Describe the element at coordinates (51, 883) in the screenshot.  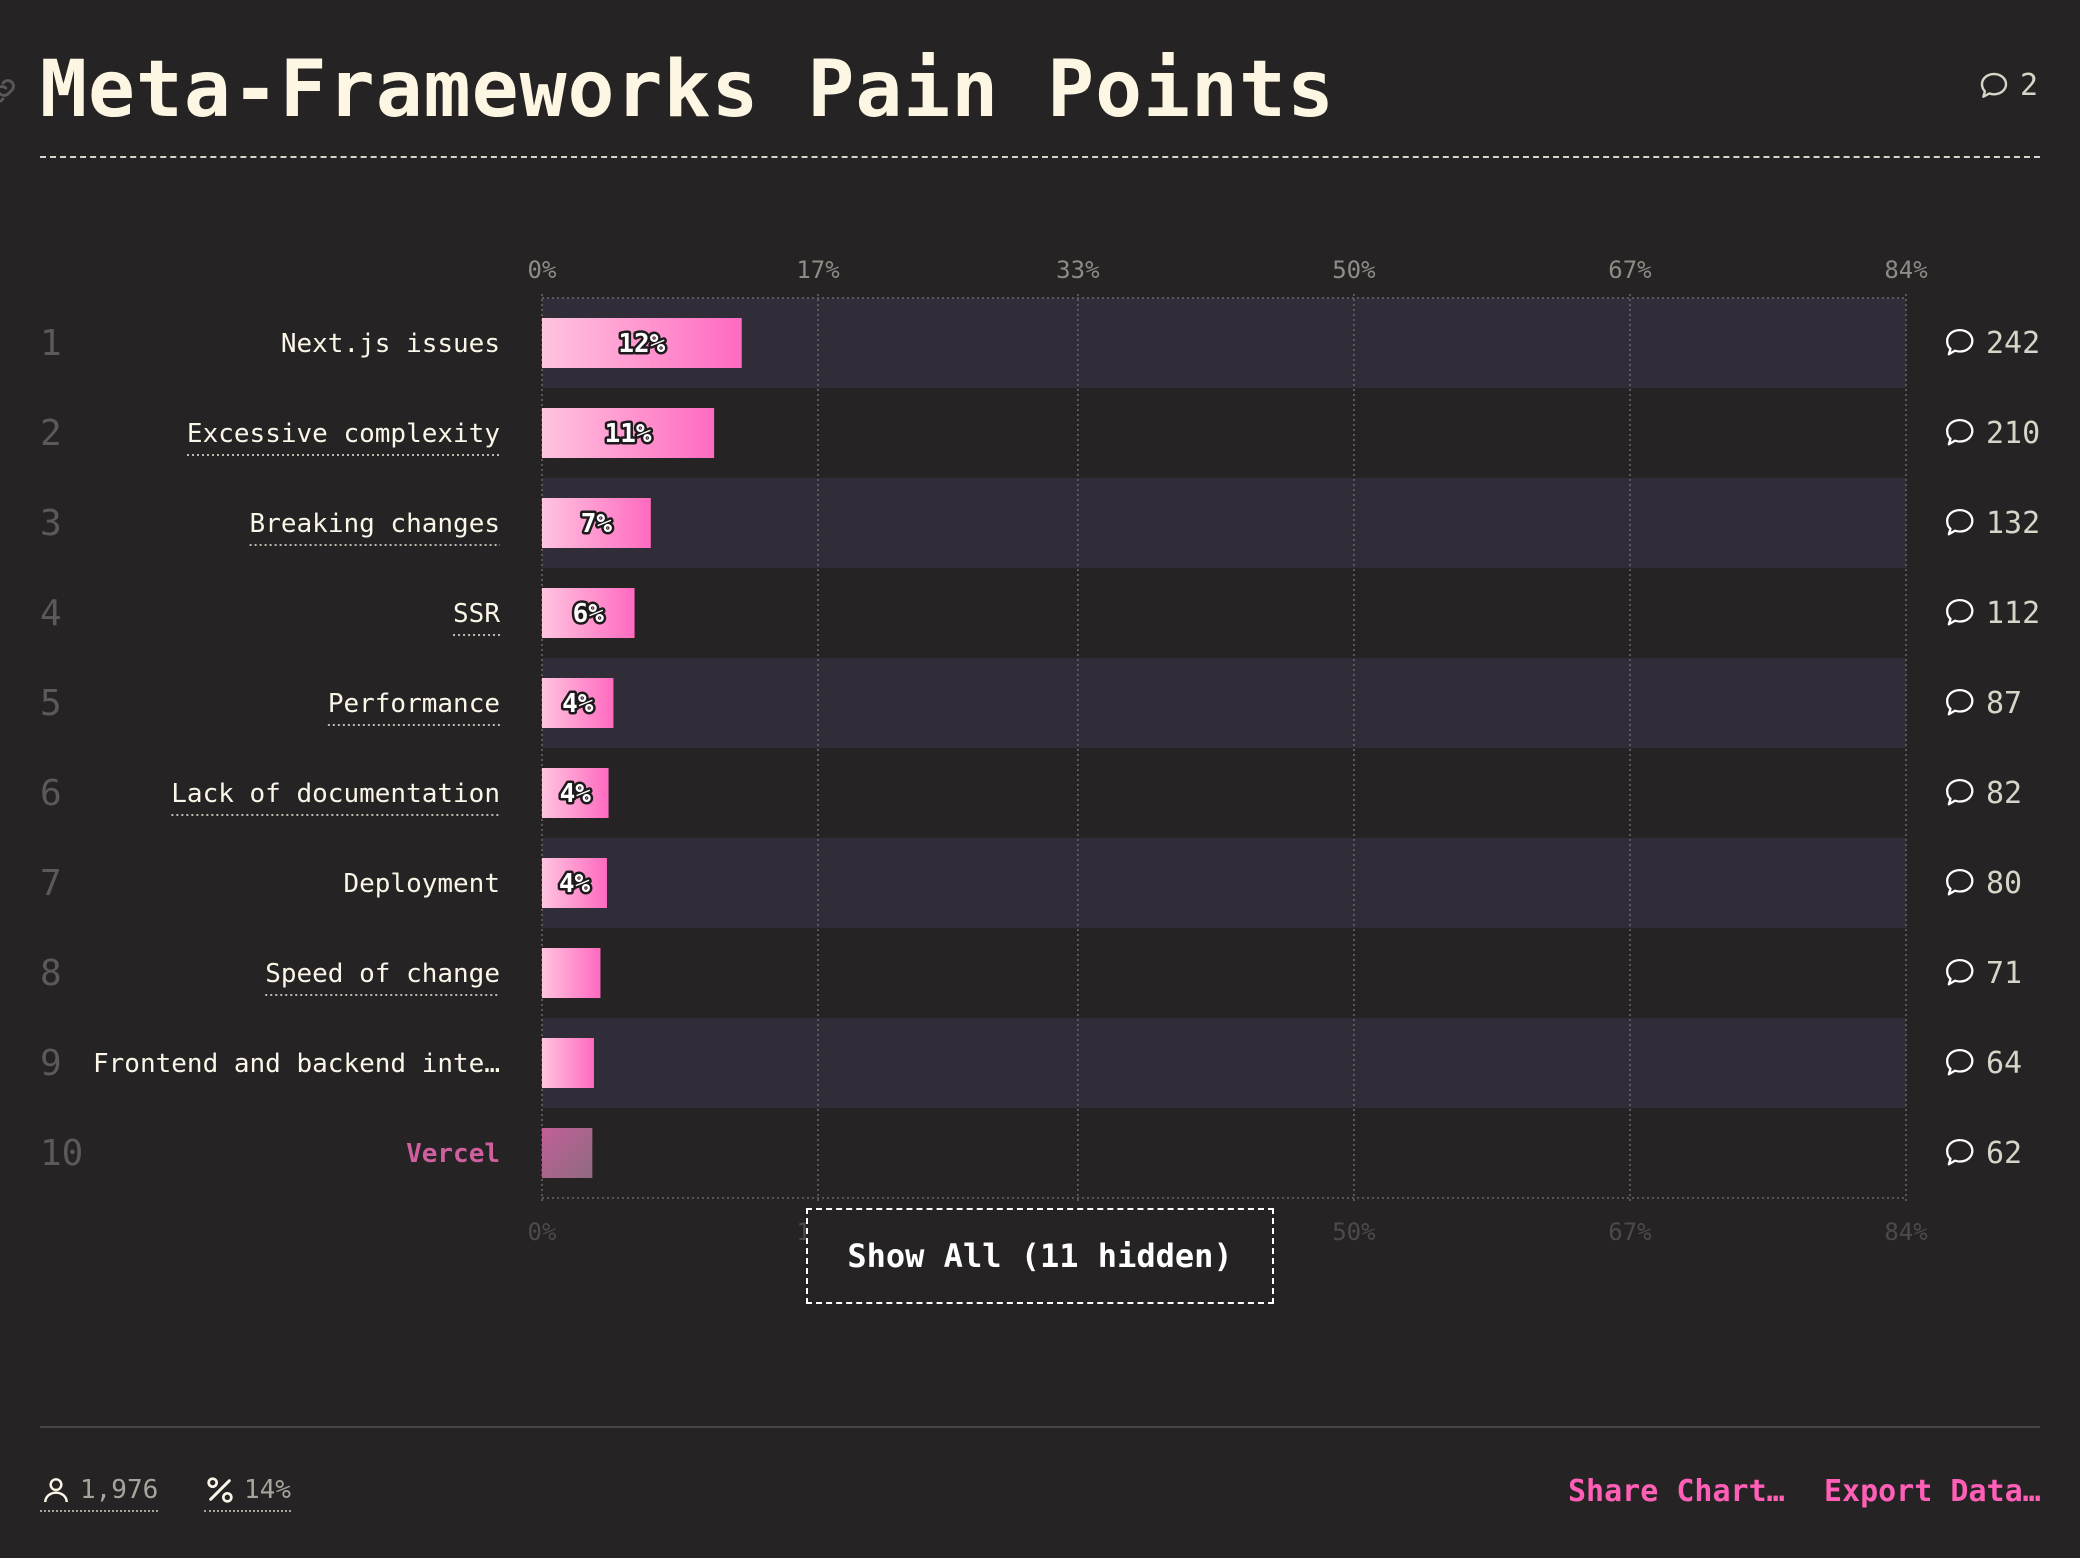
I see `rank-number: 7` at that location.